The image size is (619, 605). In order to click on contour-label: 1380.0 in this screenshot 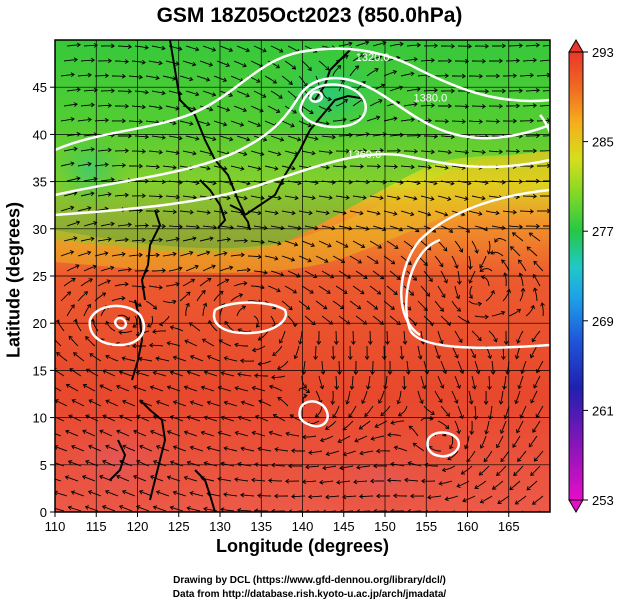, I will do `click(431, 98)`.